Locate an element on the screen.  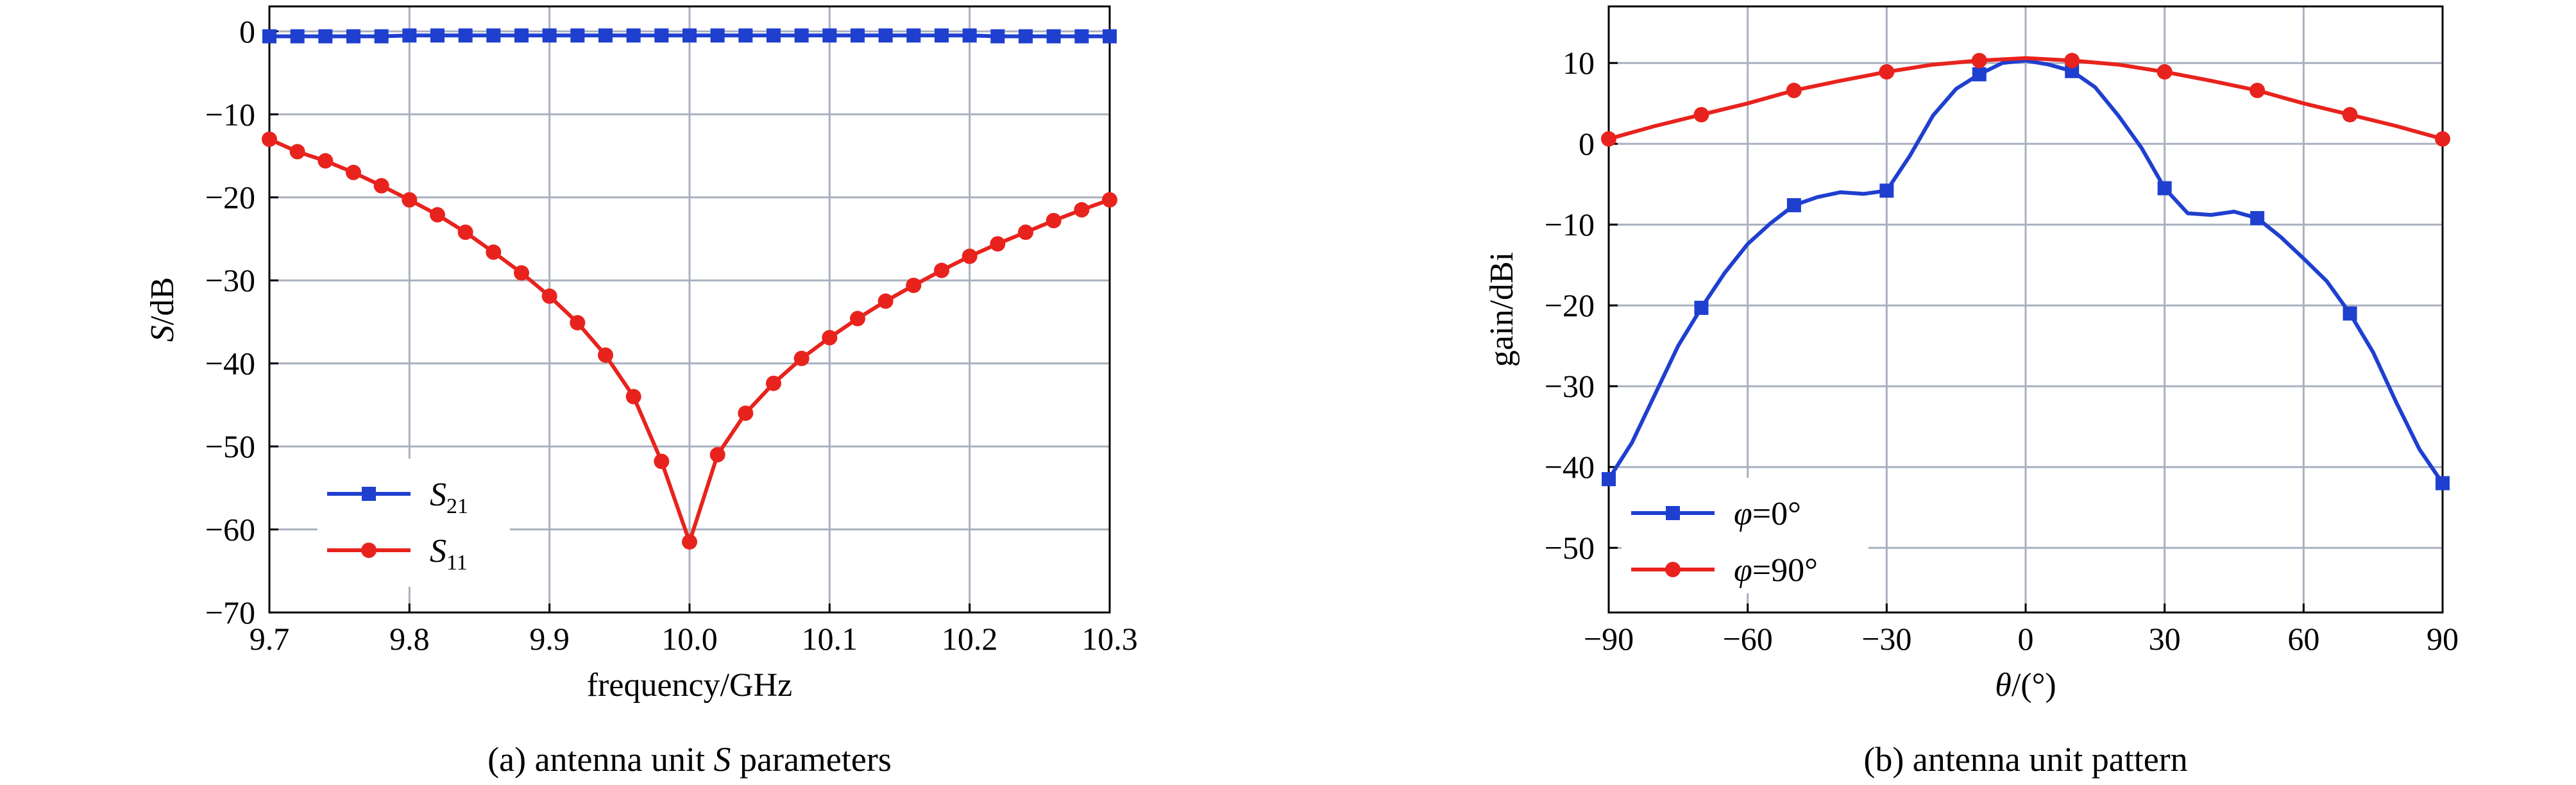
y-axis-label: S/dB is located at coordinates (162, 310).